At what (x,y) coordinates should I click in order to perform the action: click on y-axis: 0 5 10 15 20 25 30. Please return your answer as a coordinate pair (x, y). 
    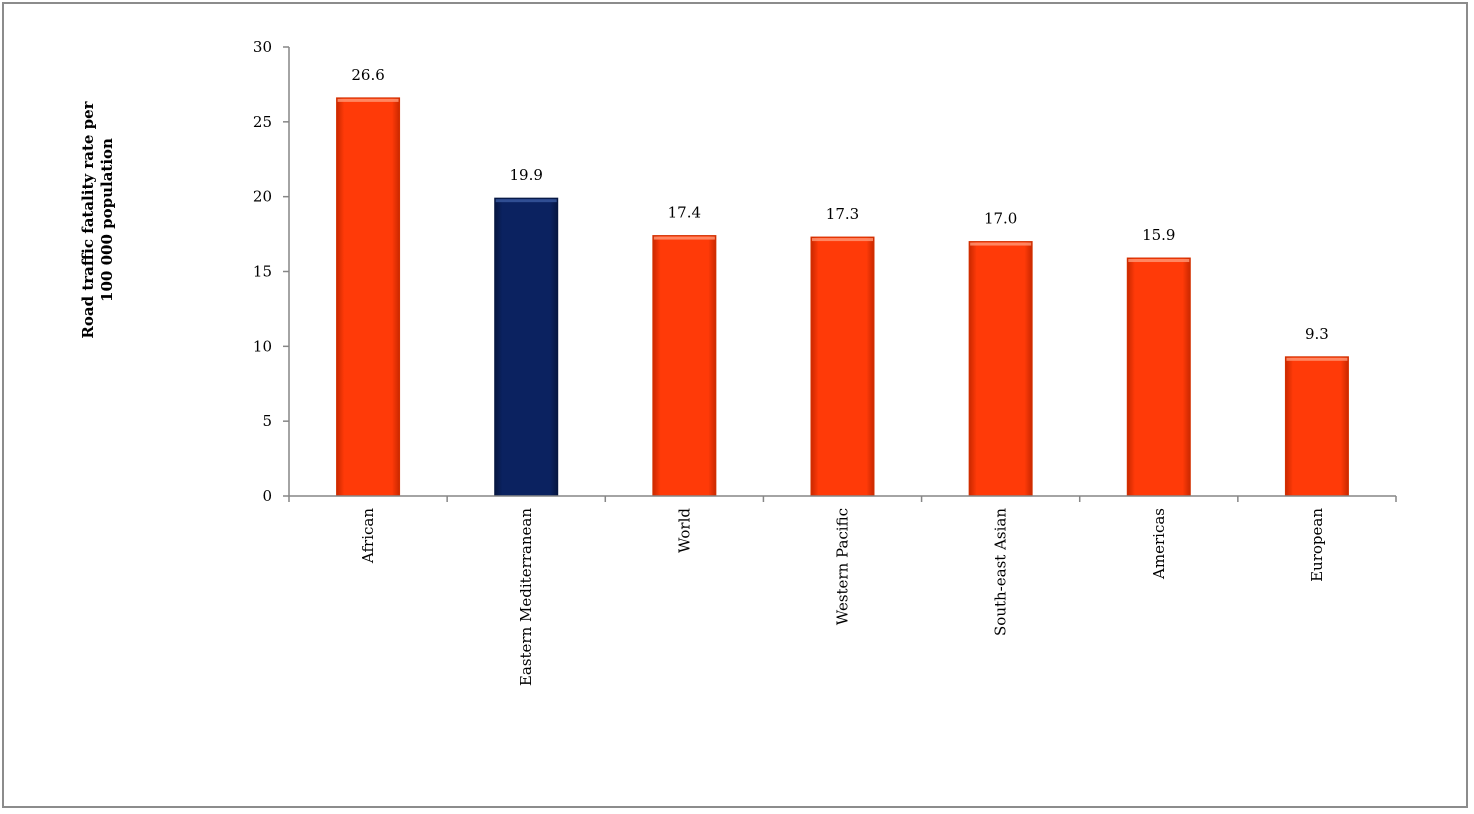
    Looking at the image, I should click on (271, 271).